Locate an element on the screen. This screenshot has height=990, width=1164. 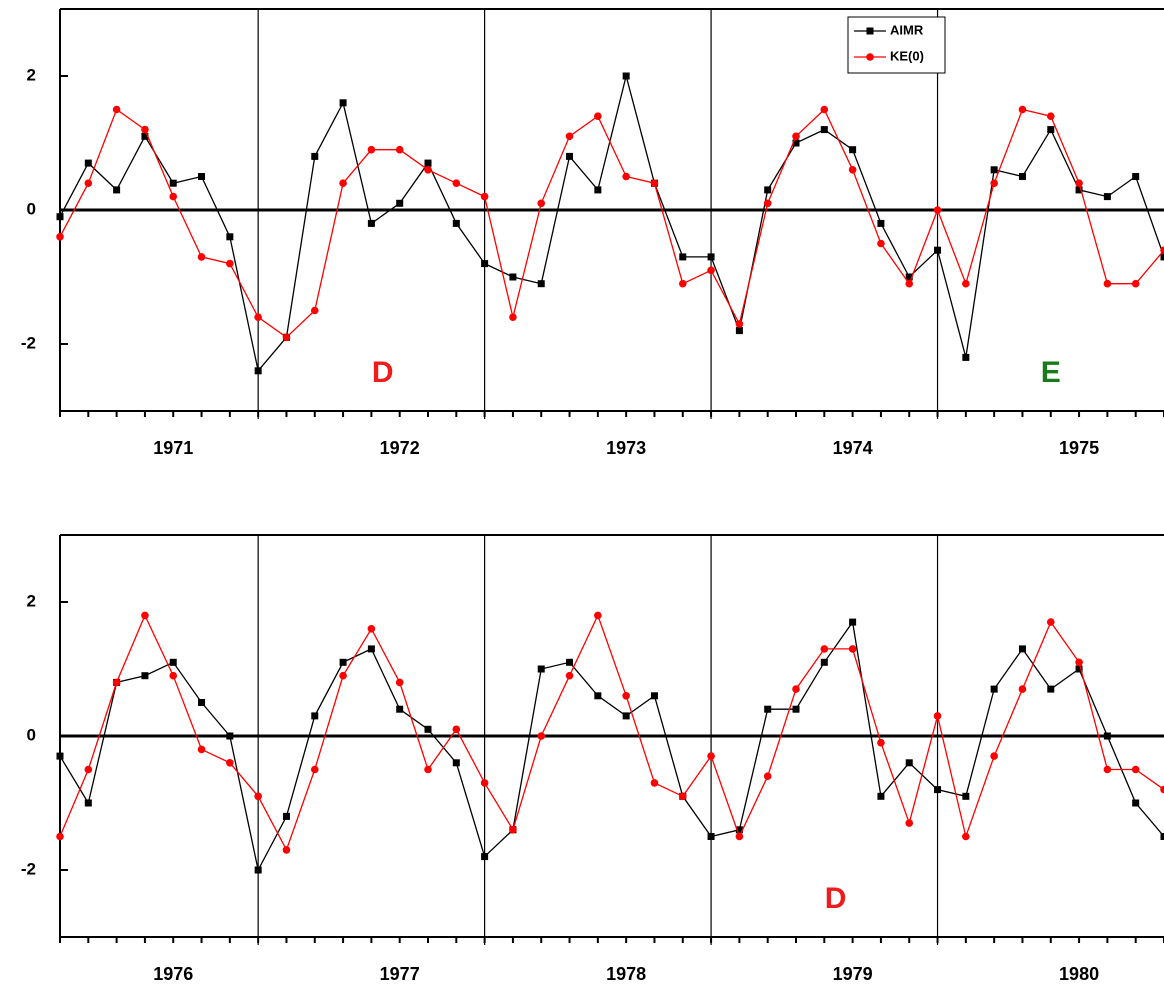
annotation: E is located at coordinates (1051, 372).